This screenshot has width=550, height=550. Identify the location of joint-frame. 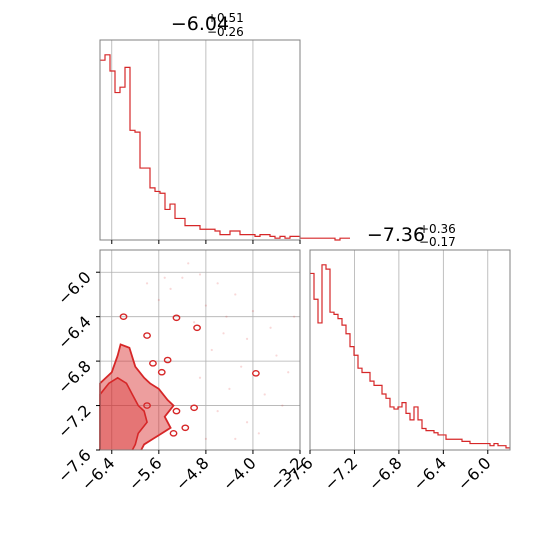
(200, 350).